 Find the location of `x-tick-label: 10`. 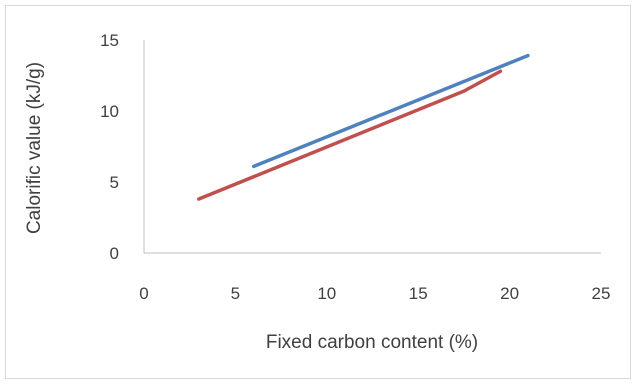

x-tick-label: 10 is located at coordinates (326, 293).